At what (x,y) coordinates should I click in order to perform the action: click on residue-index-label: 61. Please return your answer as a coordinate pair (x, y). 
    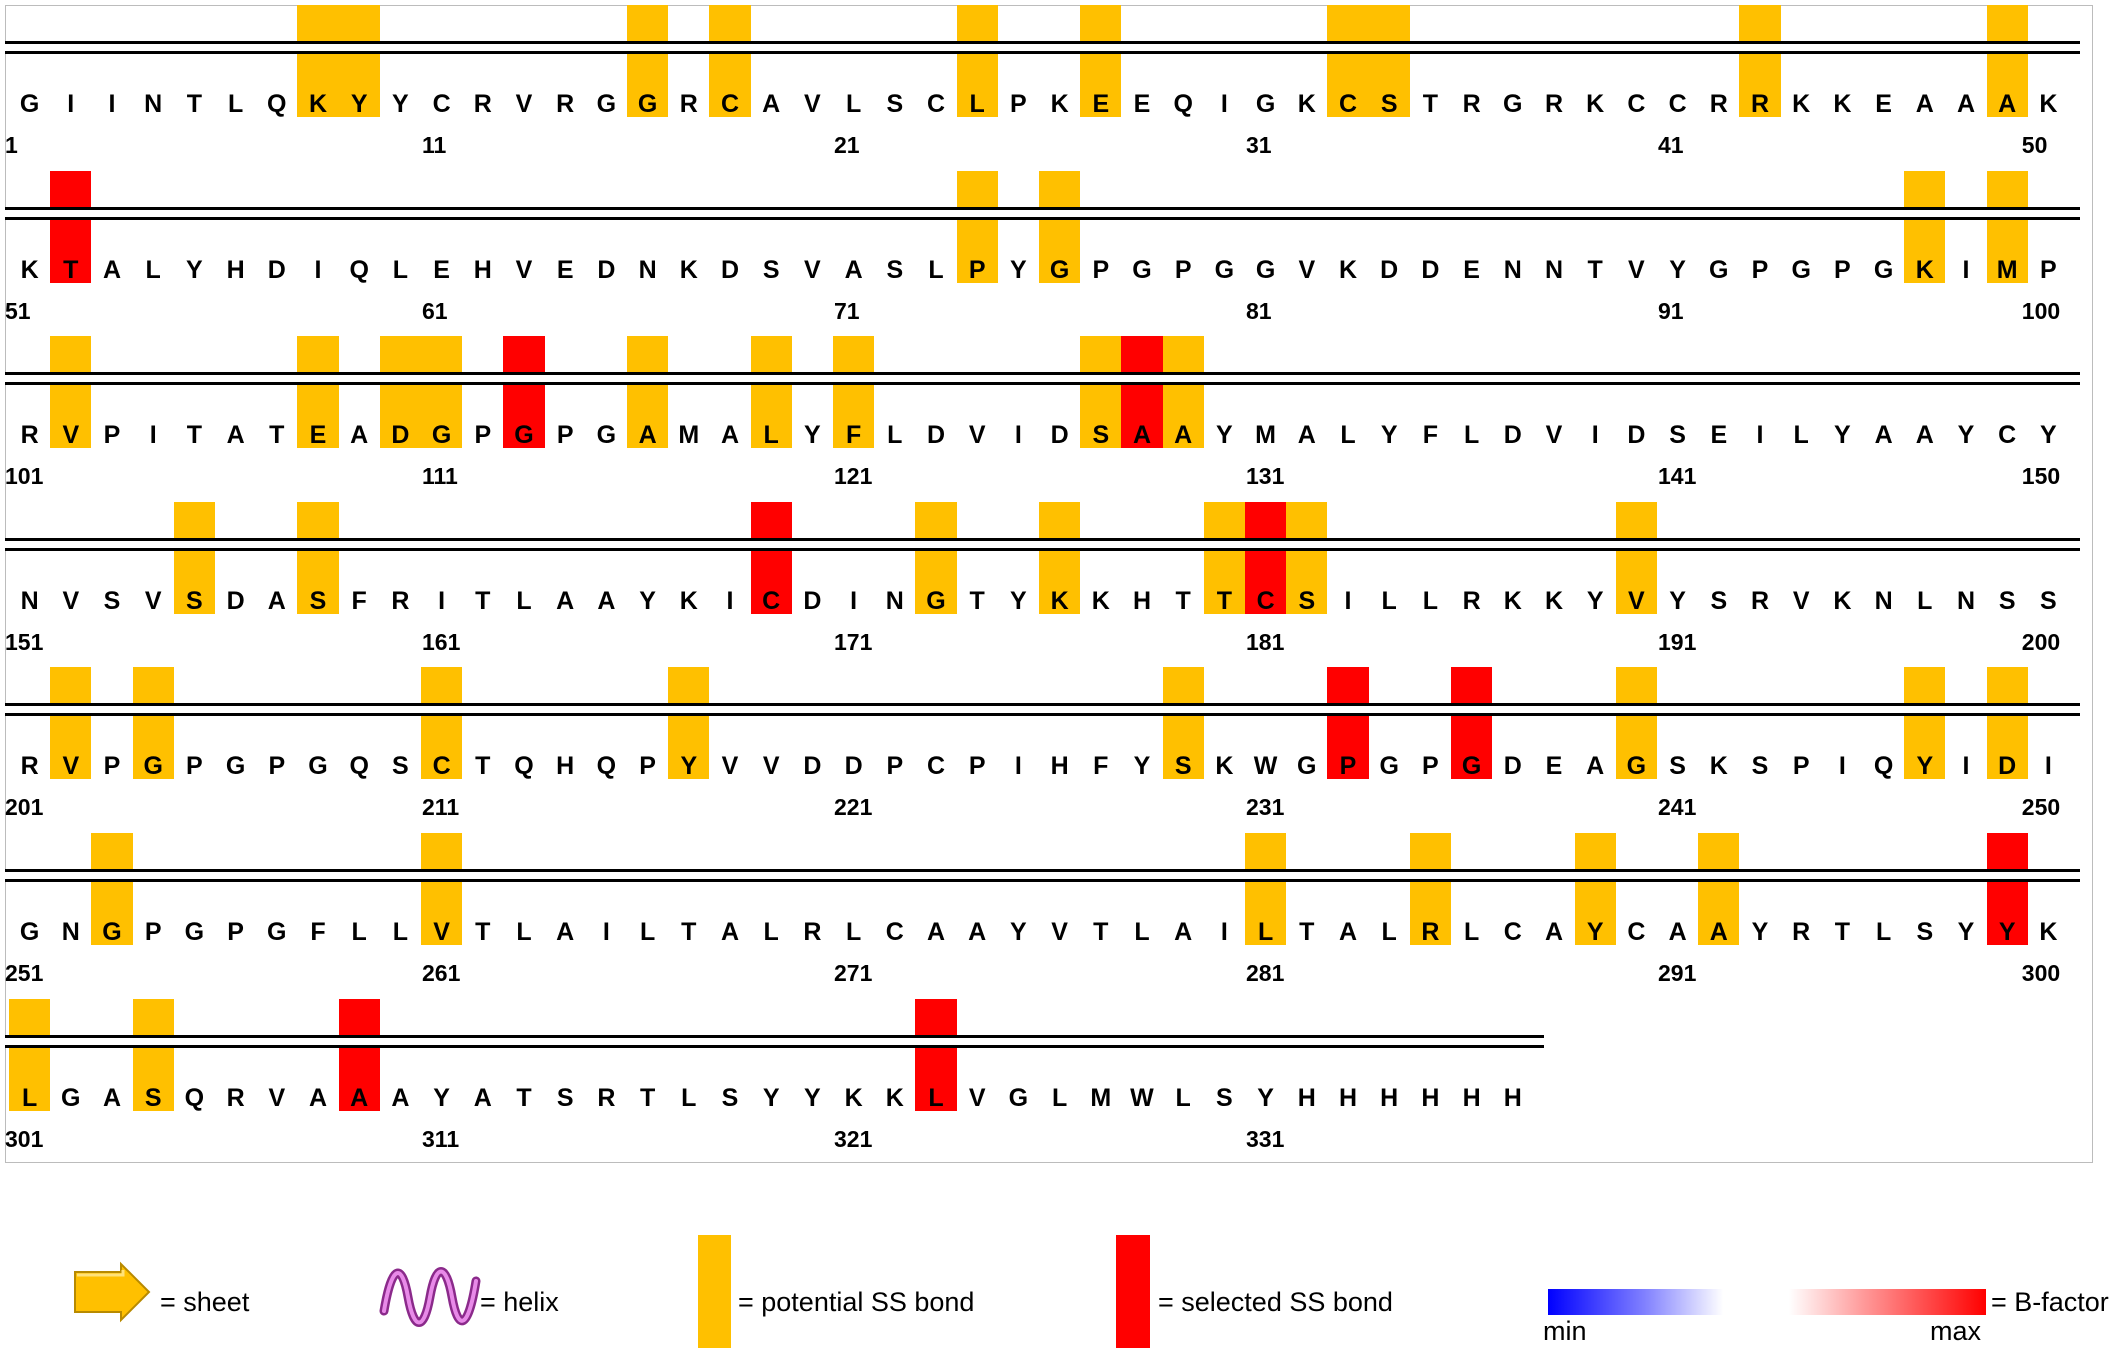
    Looking at the image, I should click on (435, 310).